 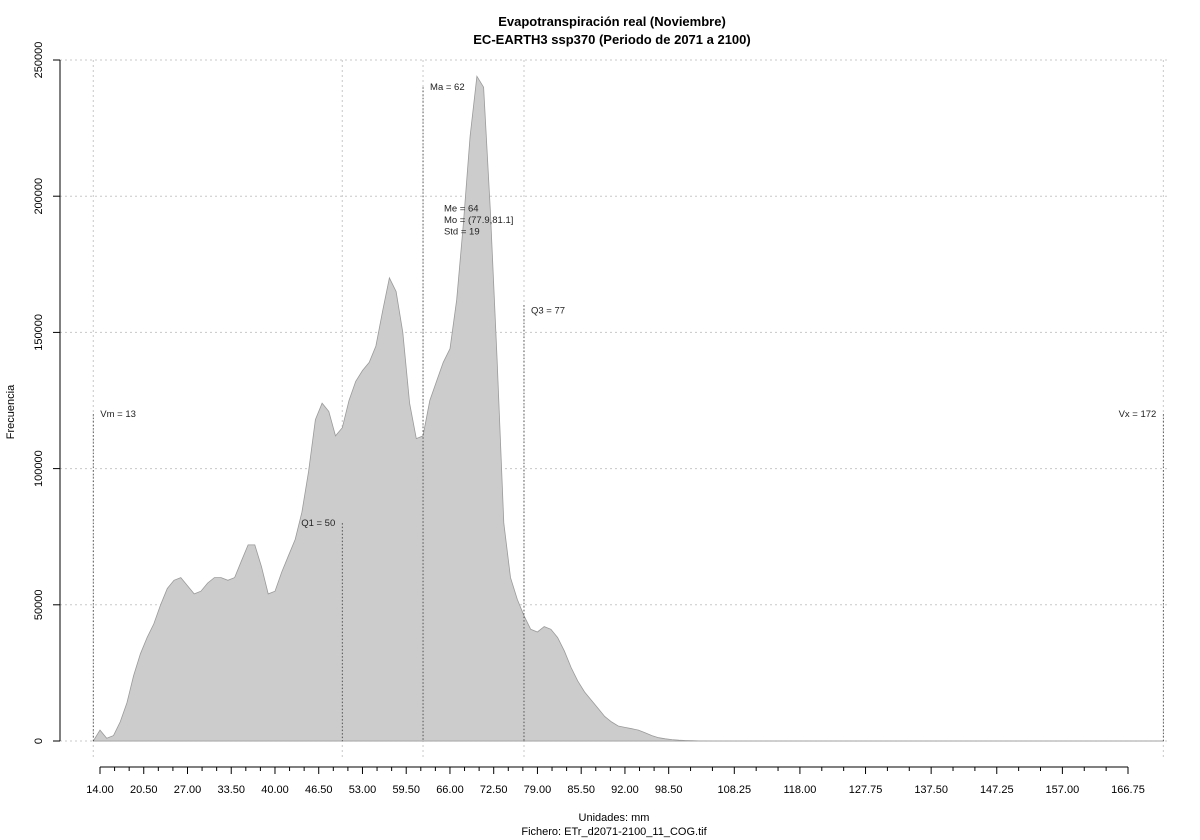 I want to click on x-tick-label: 98.50, so click(x=669, y=790).